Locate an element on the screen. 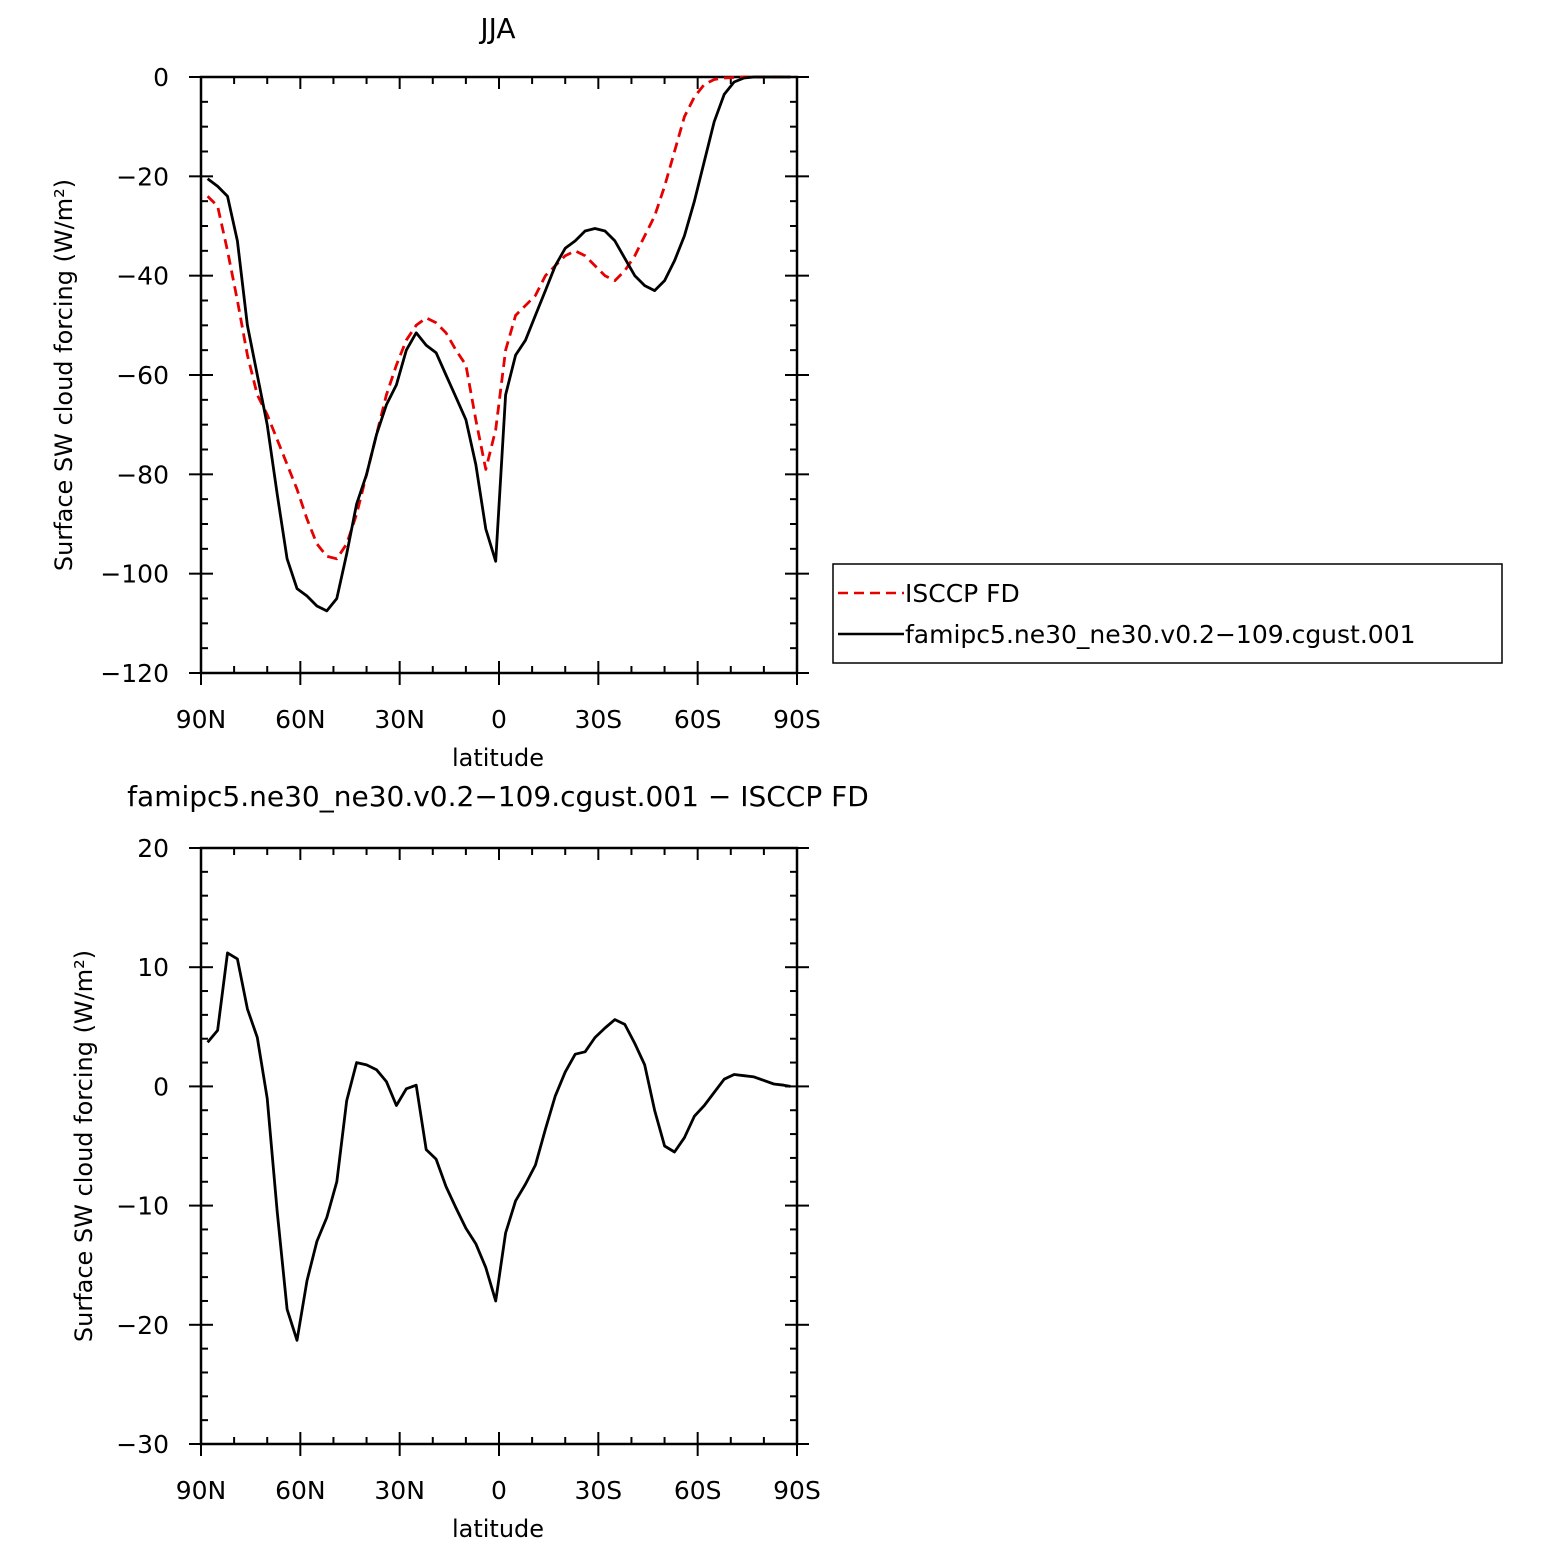  top-y-tick-labels: 0 −20 −40 −60 −80 −100 −120 is located at coordinates (134, 375).